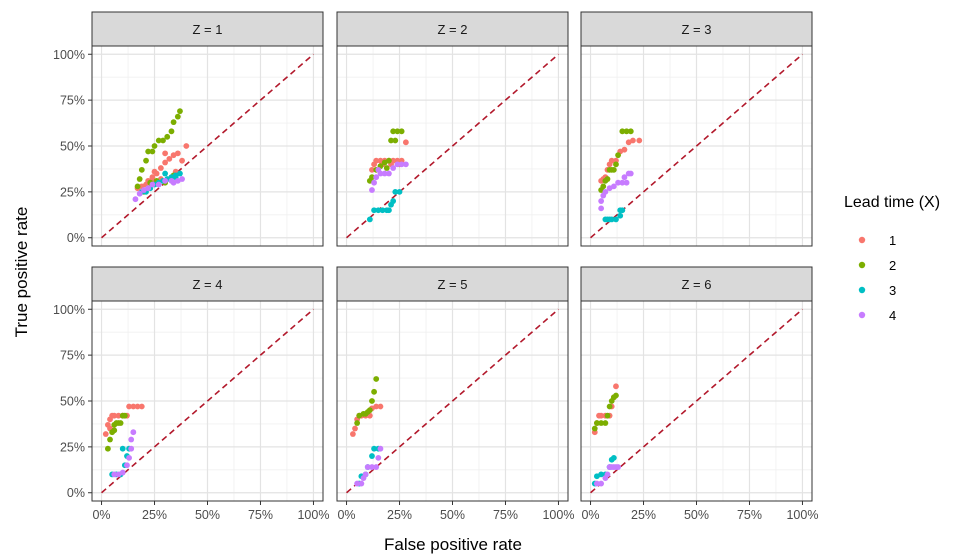 Image resolution: width=976 pixels, height=557 pixels. What do you see at coordinates (191, 394) in the screenshot?
I see `facet-panel: Z = 4 0% 25% 50% 75% 100% 0% 25% 50% 75% 100%` at bounding box center [191, 394].